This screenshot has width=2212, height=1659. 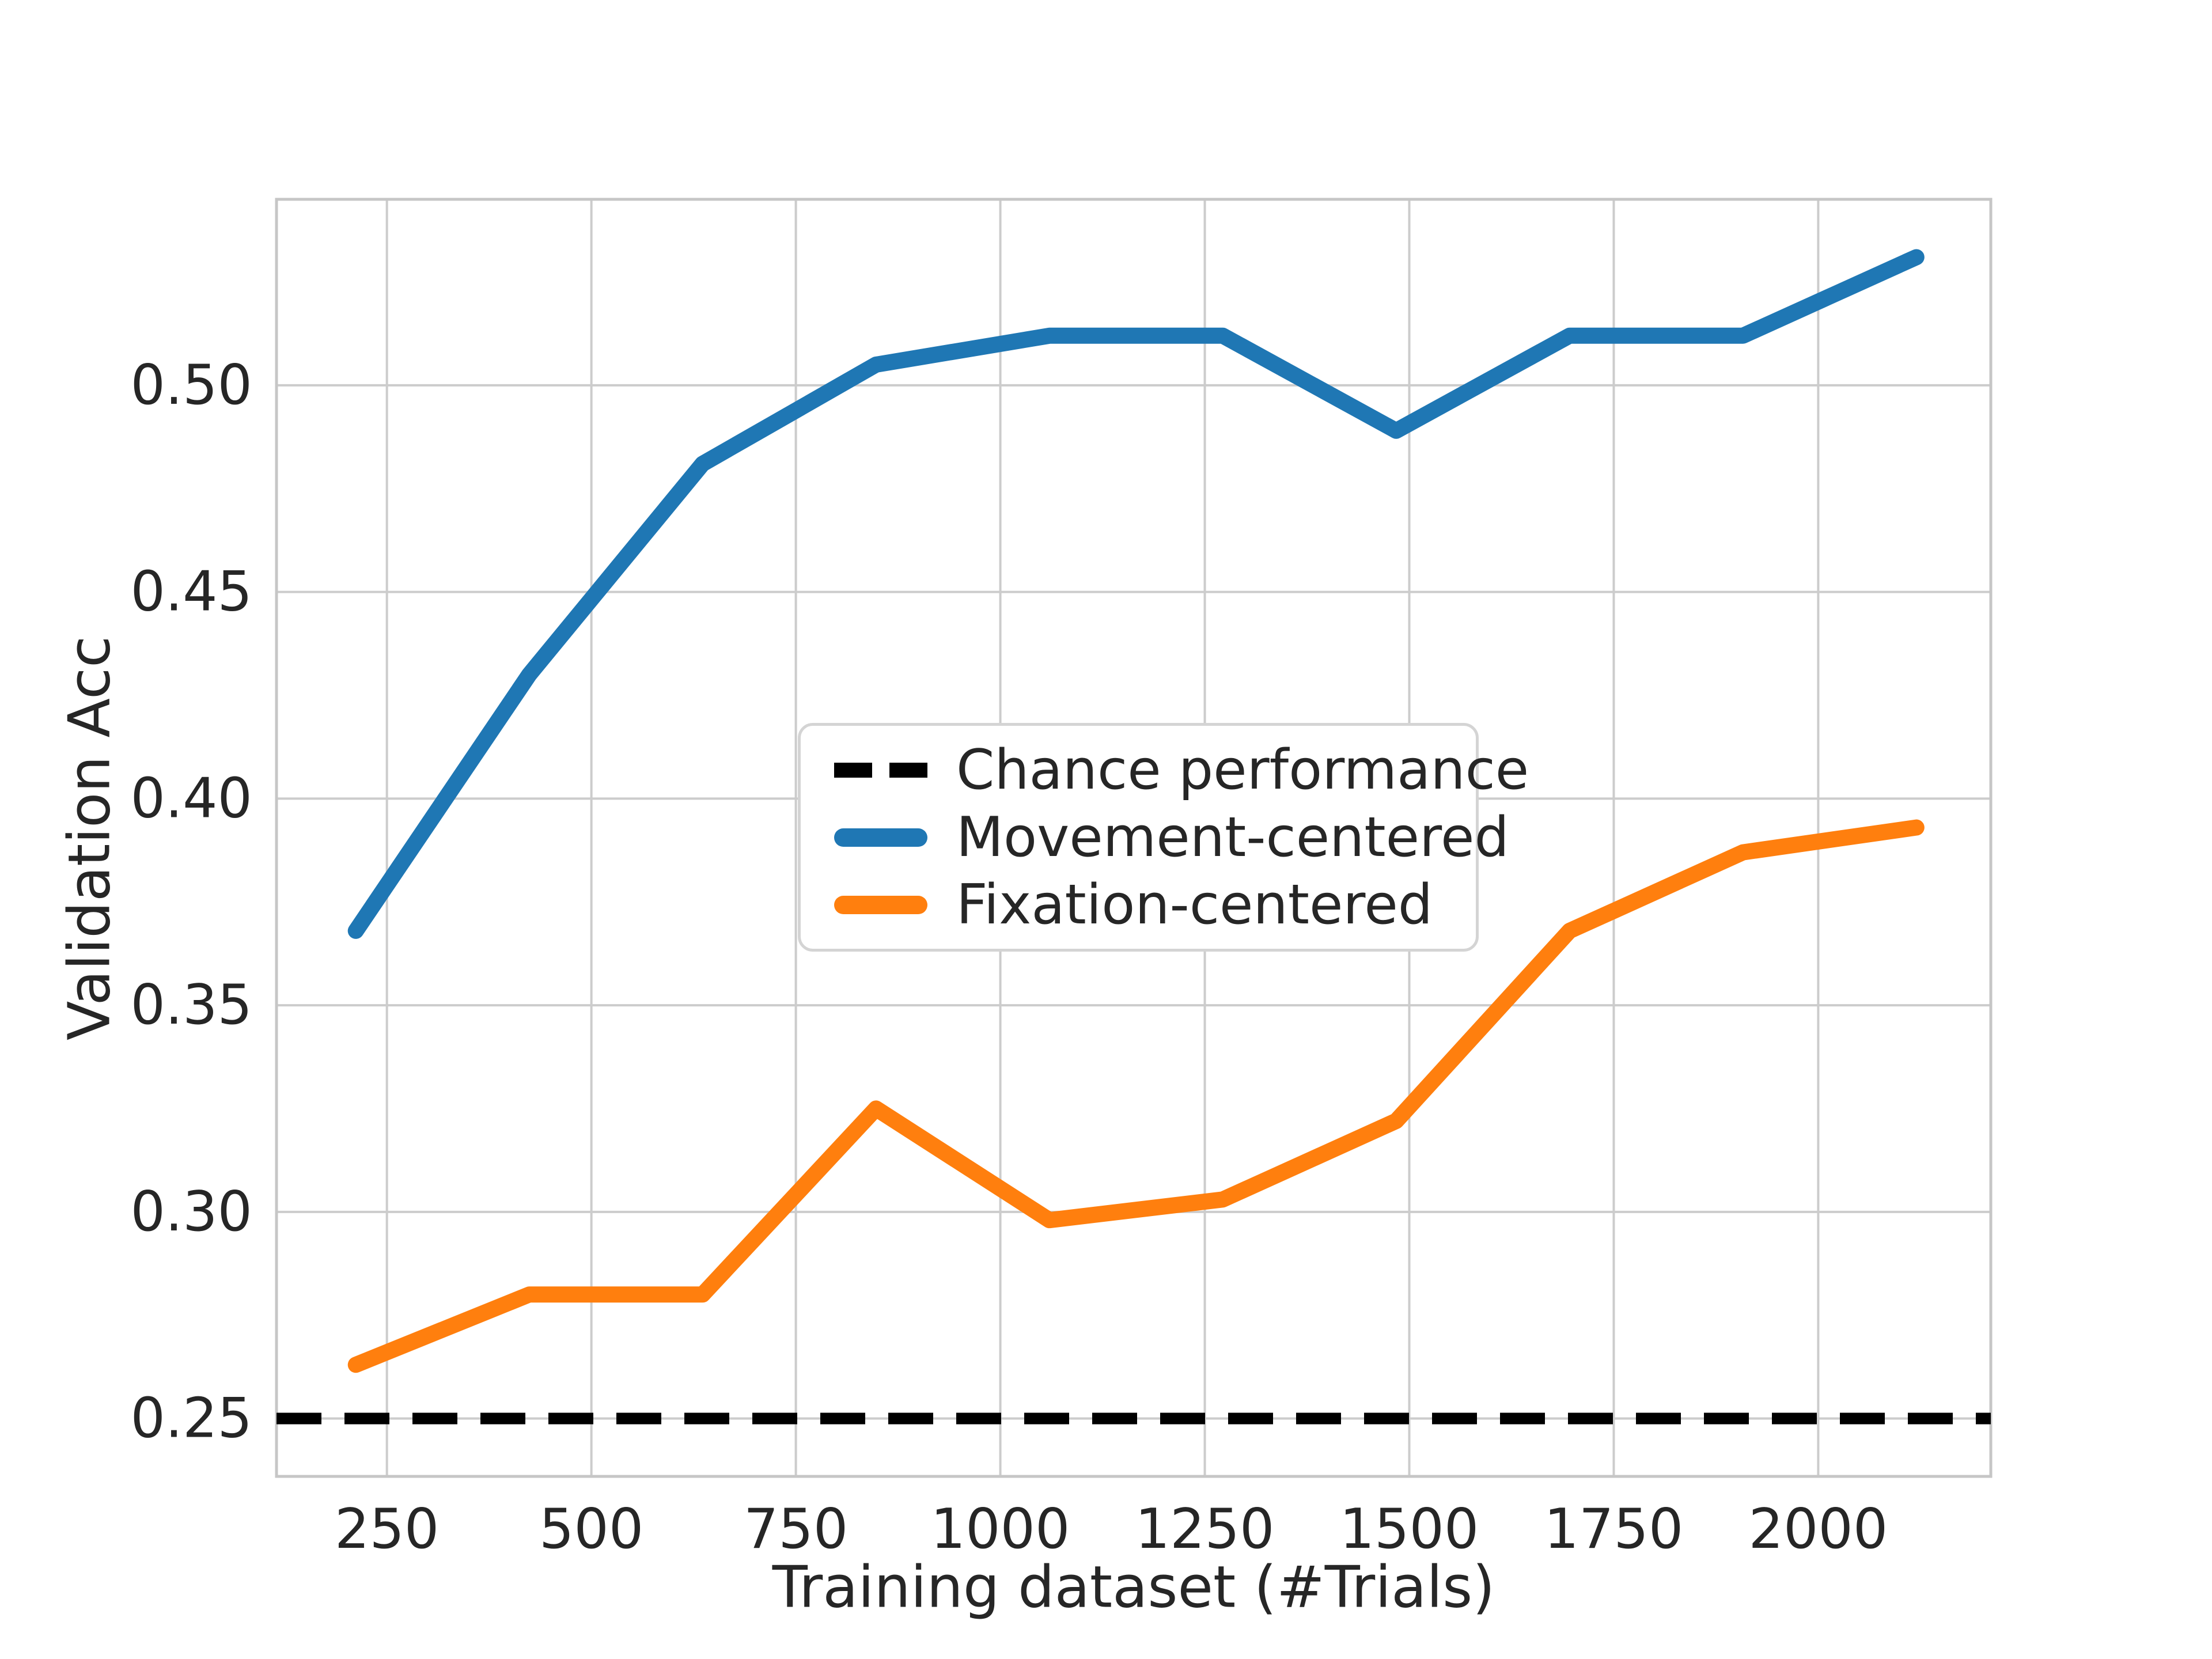 What do you see at coordinates (591, 1529) in the screenshot?
I see `x-tick-label: 500` at bounding box center [591, 1529].